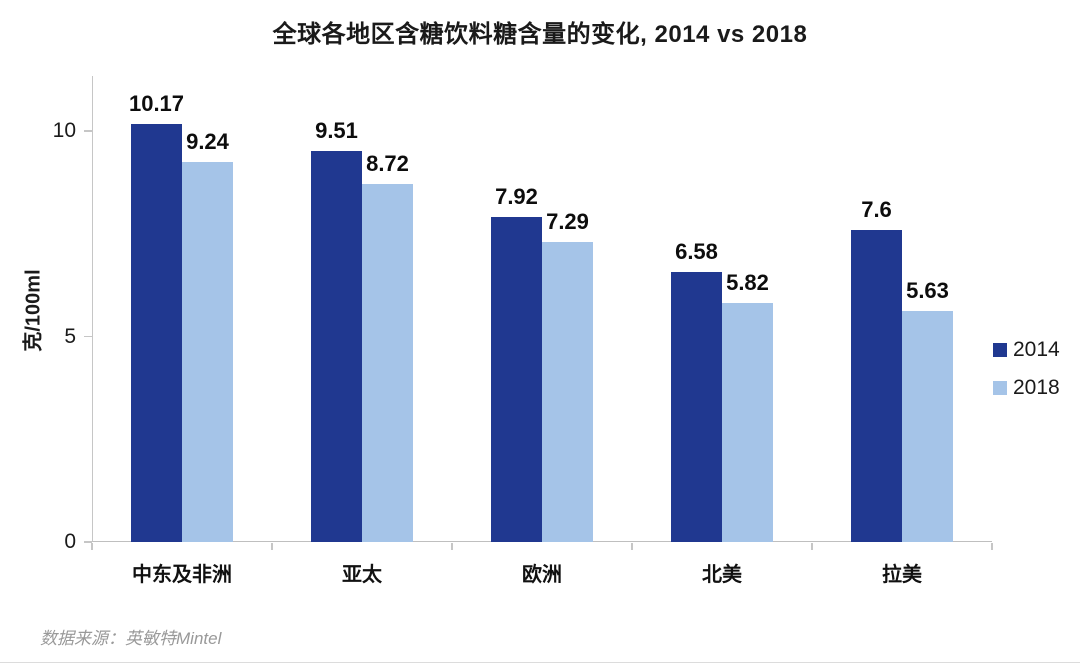 The height and width of the screenshot is (664, 1080). I want to click on y-tick-label: 0, so click(70, 541).